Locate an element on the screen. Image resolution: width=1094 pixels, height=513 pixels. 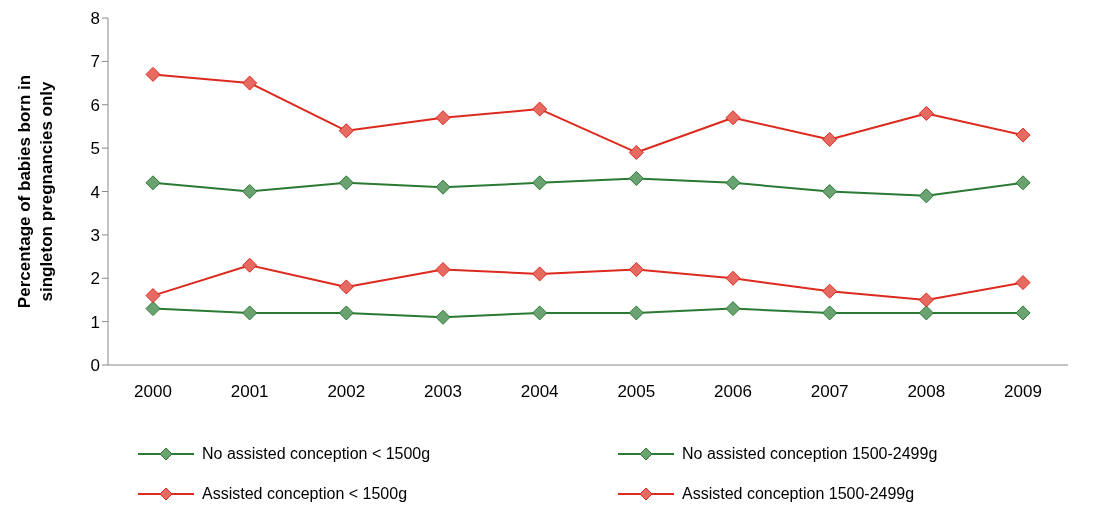
x-tick-label: 2008 is located at coordinates (926, 392).